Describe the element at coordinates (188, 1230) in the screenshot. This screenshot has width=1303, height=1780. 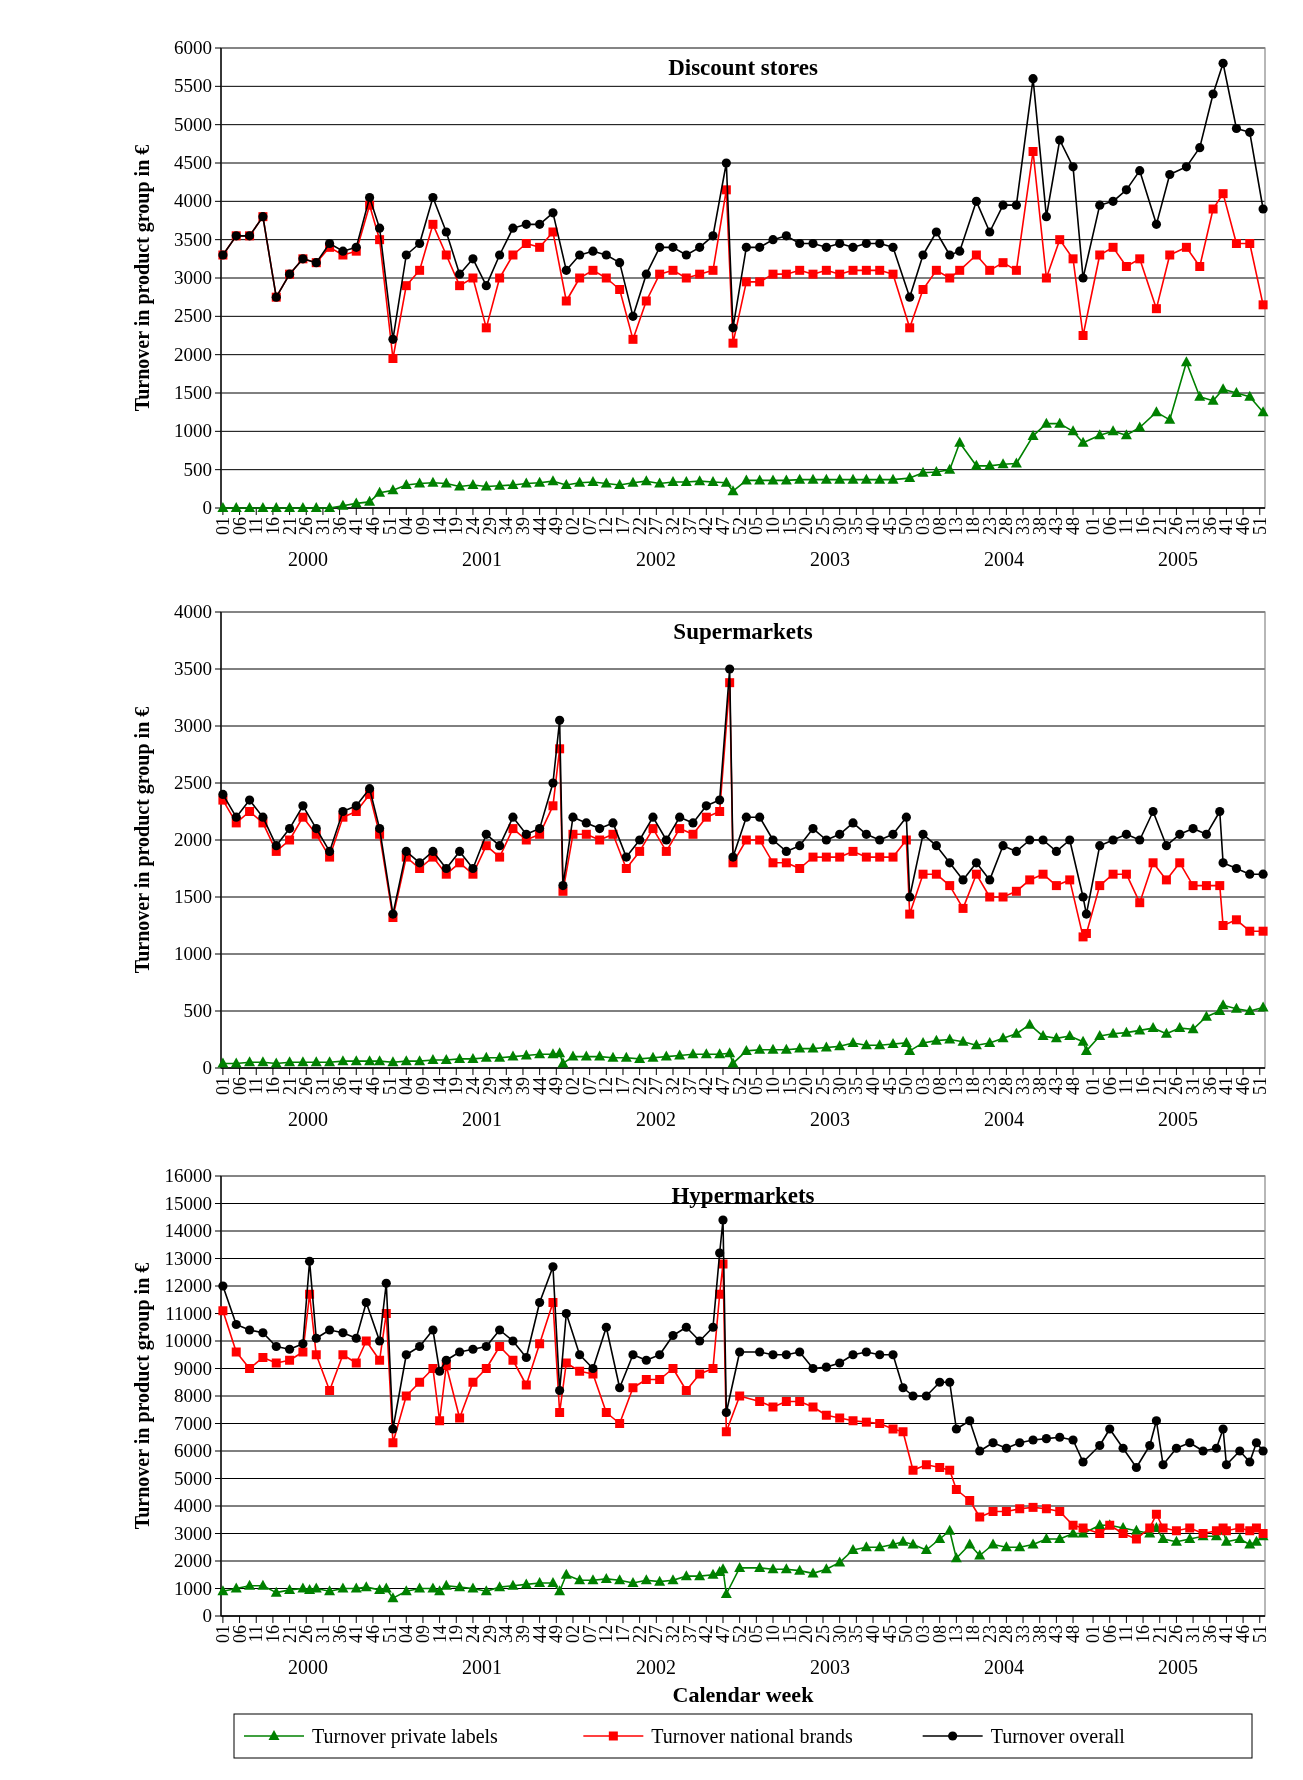
I see `y-tick-label: 14000` at that location.